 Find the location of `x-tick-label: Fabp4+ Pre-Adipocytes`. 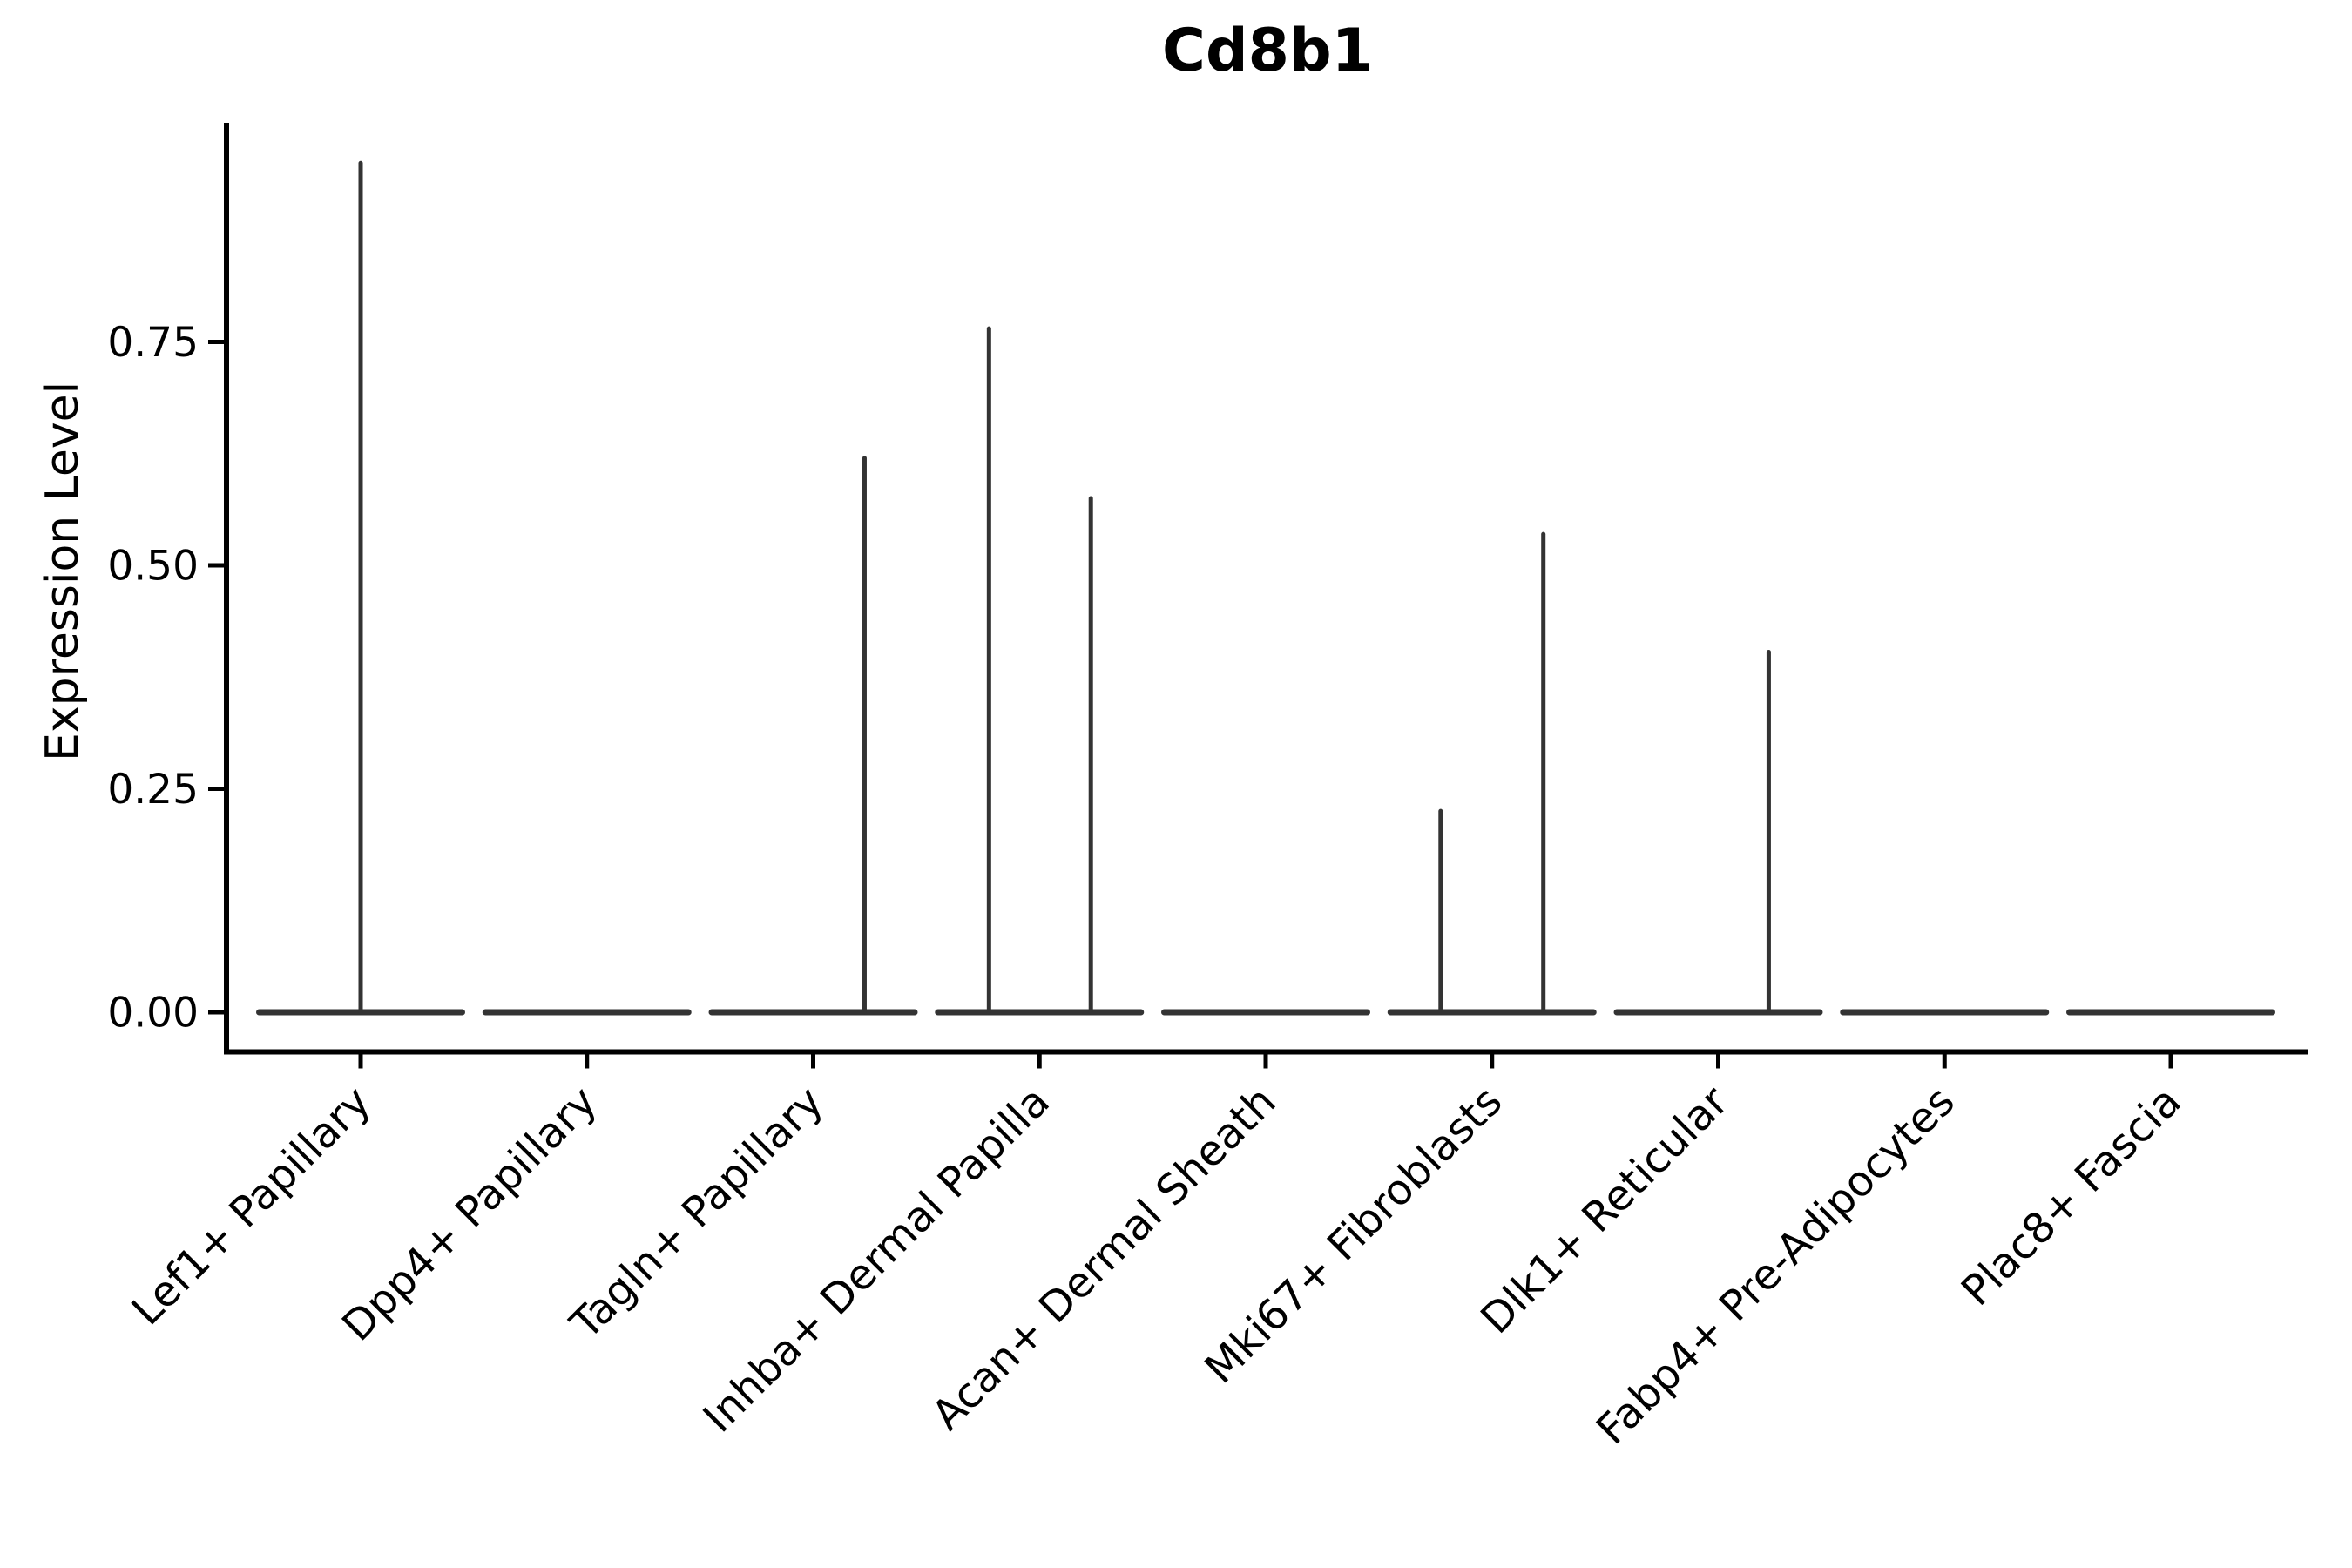

x-tick-label: Fabp4+ Pre-Adipocytes is located at coordinates (1775, 1265).